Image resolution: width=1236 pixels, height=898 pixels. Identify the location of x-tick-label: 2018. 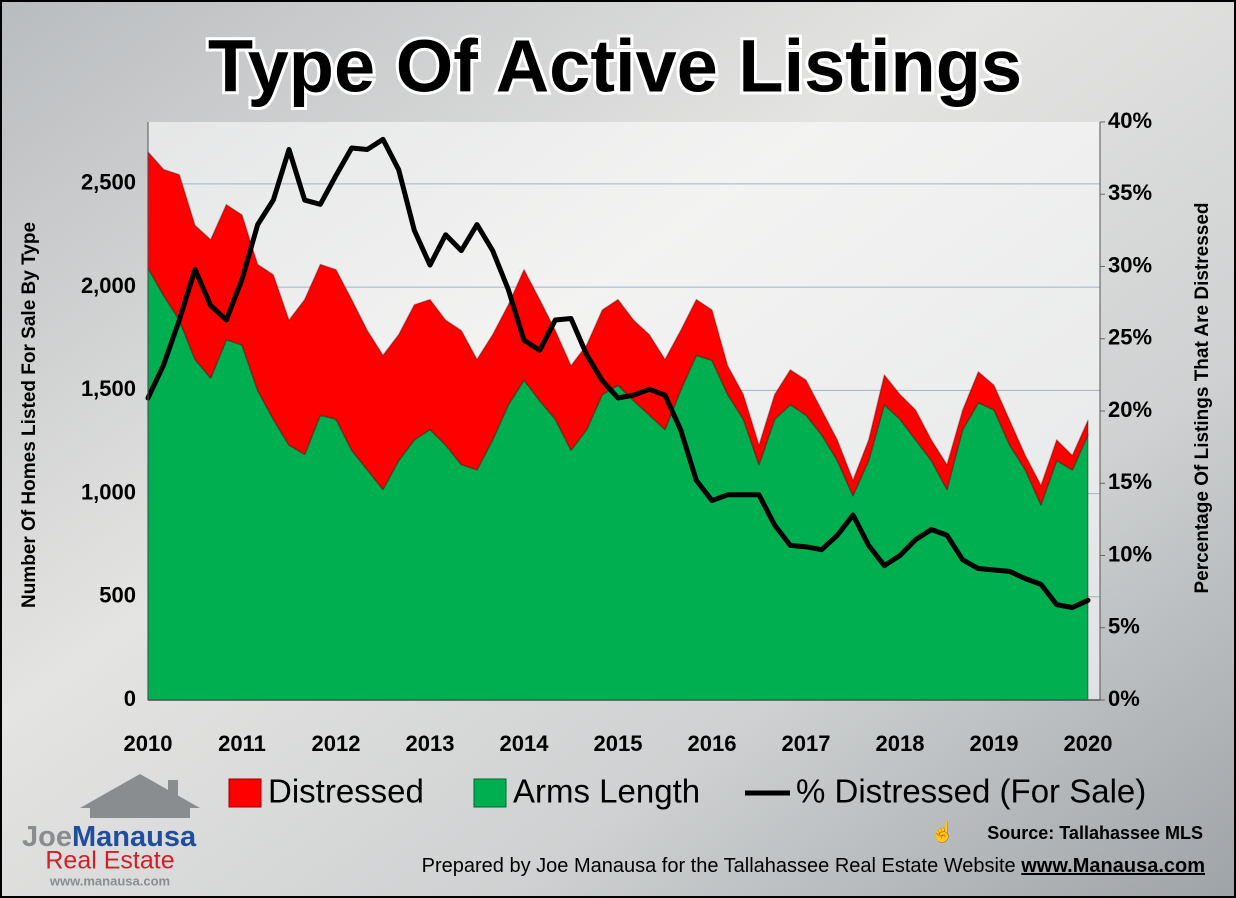
(900, 743).